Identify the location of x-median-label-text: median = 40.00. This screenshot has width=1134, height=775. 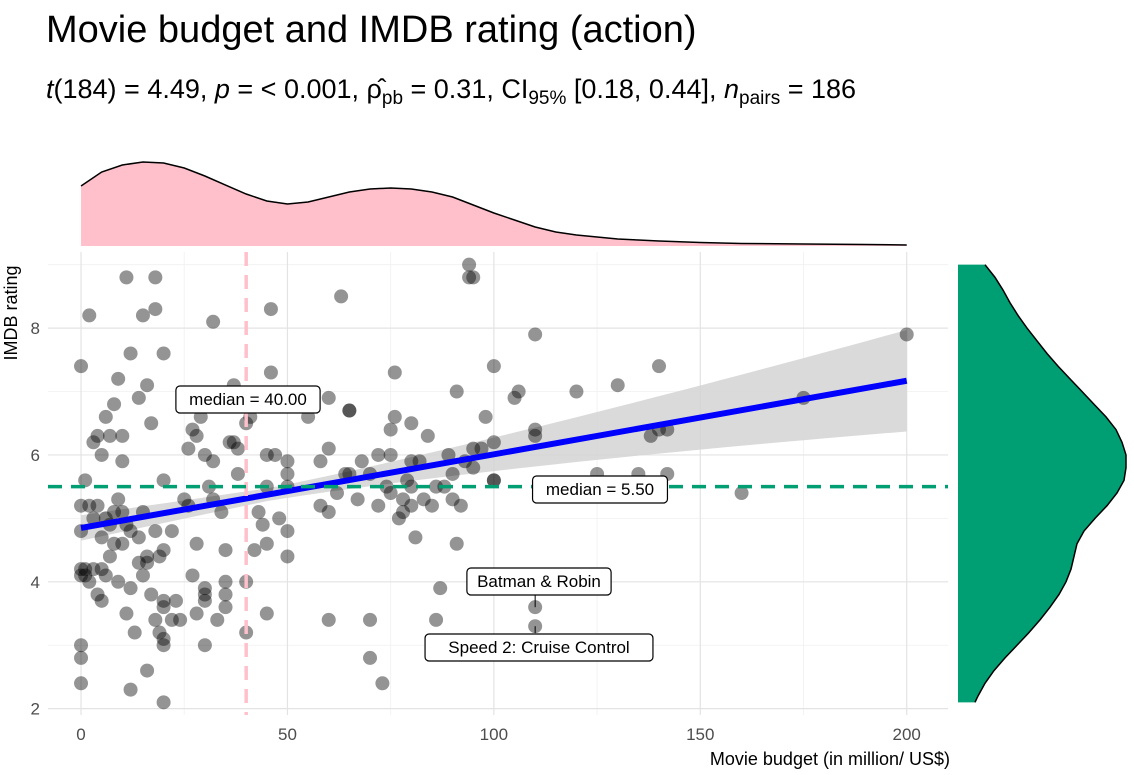
(248, 399).